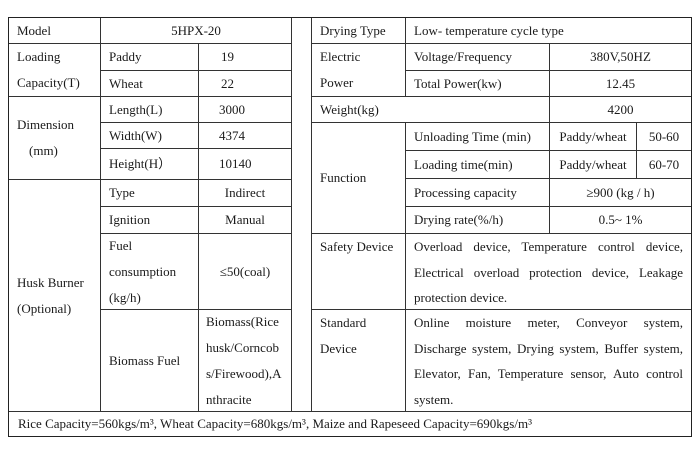  Describe the element at coordinates (463, 164) in the screenshot. I see `label: Loading time(min)` at that location.